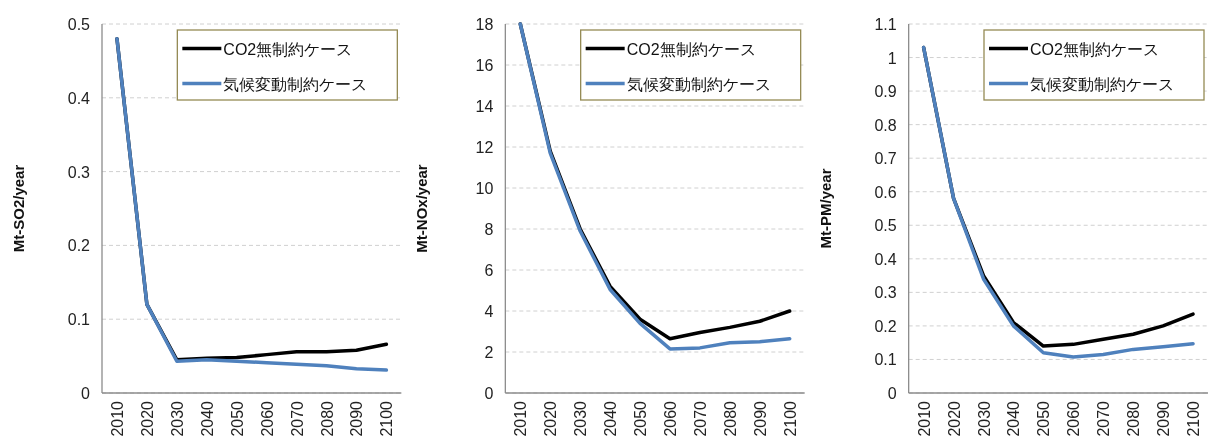 The height and width of the screenshot is (448, 1210). Describe the element at coordinates (484, 65) in the screenshot. I see `y-tick-label: 16` at that location.